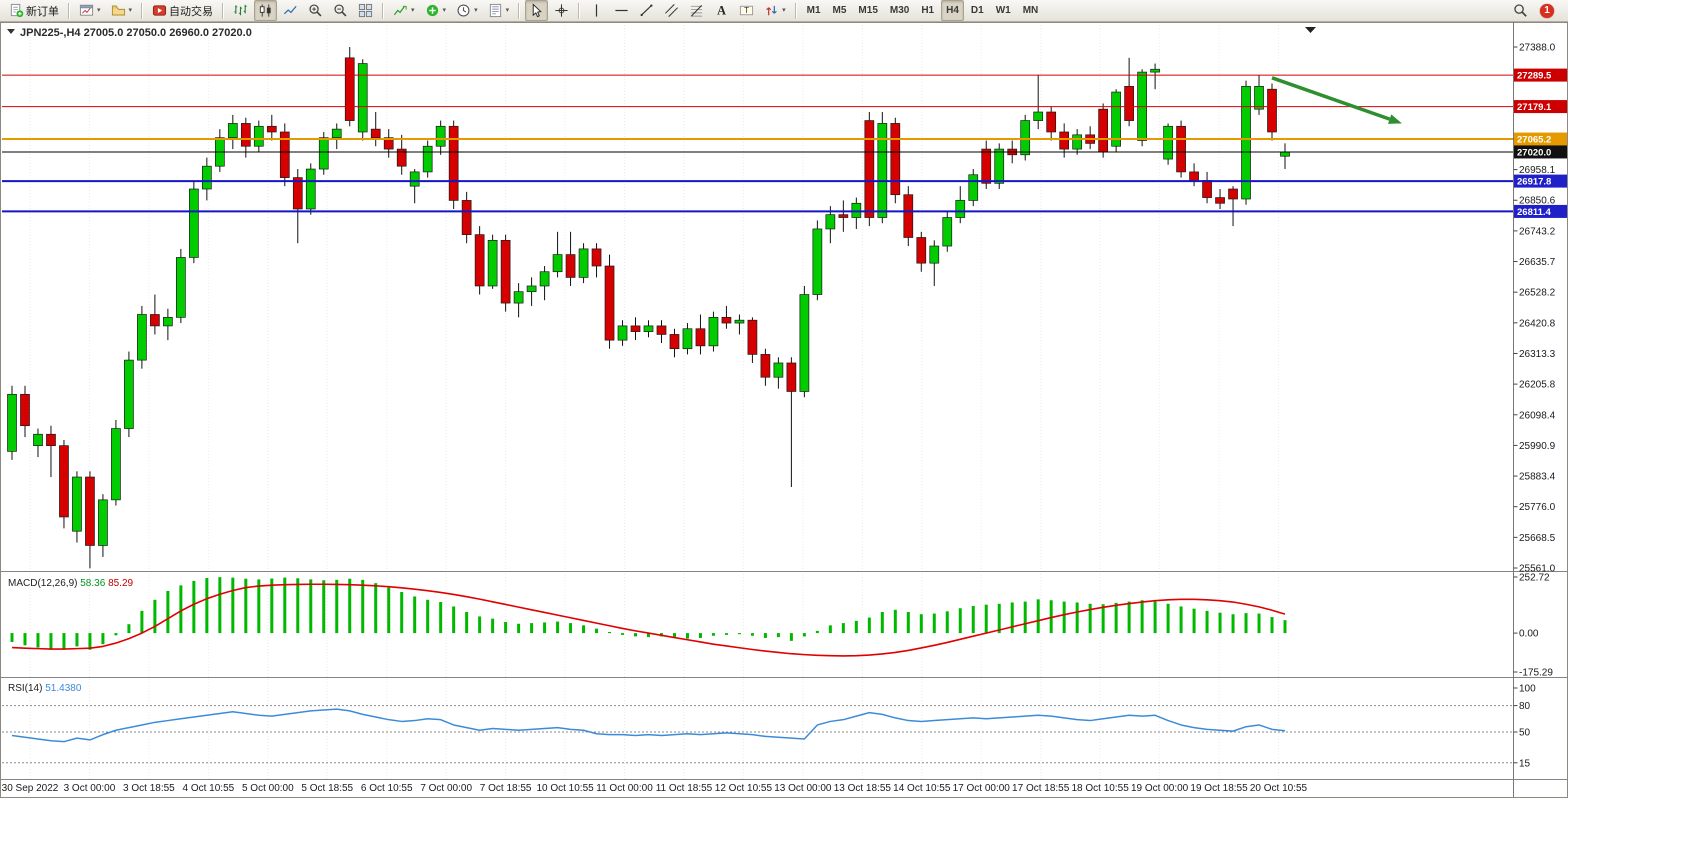 This screenshot has width=1689, height=861. What do you see at coordinates (86, 10) in the screenshot?
I see `chart-add-icon` at bounding box center [86, 10].